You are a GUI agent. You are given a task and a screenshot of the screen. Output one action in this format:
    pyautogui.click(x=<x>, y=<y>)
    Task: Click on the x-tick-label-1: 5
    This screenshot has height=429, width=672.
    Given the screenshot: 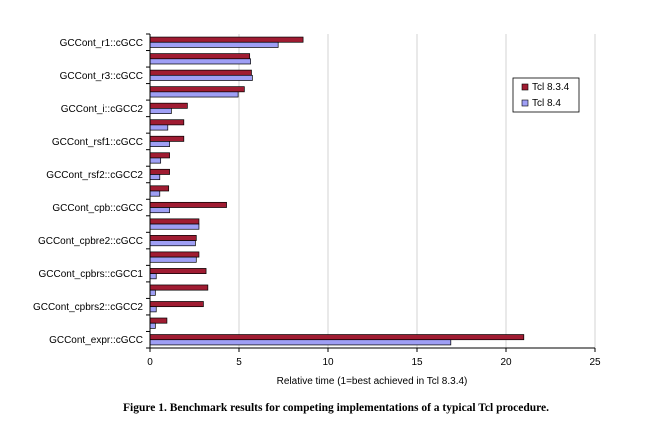 What is the action you would take?
    pyautogui.click(x=239, y=362)
    